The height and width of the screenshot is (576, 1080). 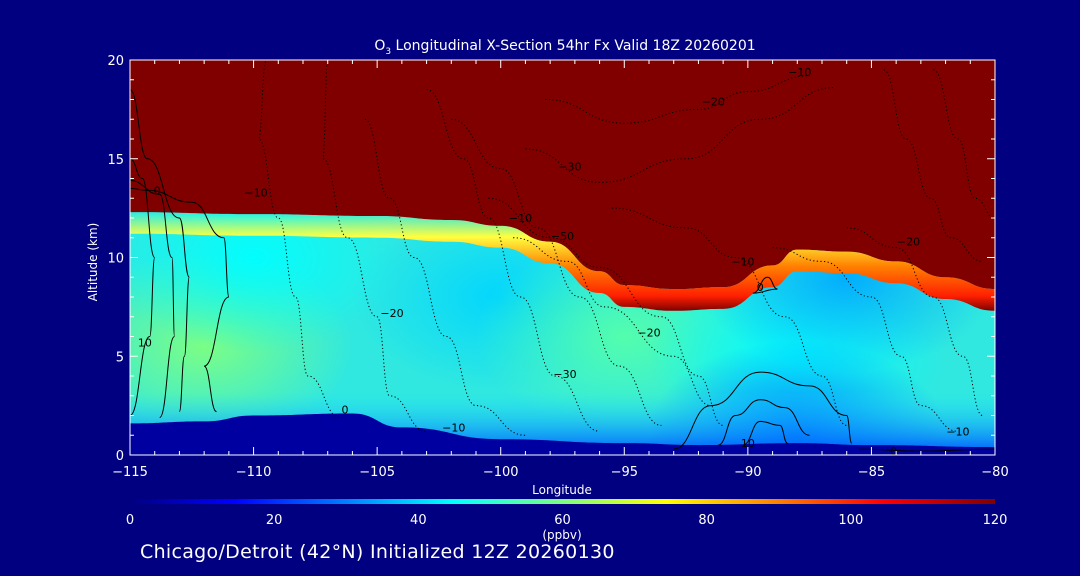 I want to click on colorbar-tick-label: 100, so click(x=850, y=520).